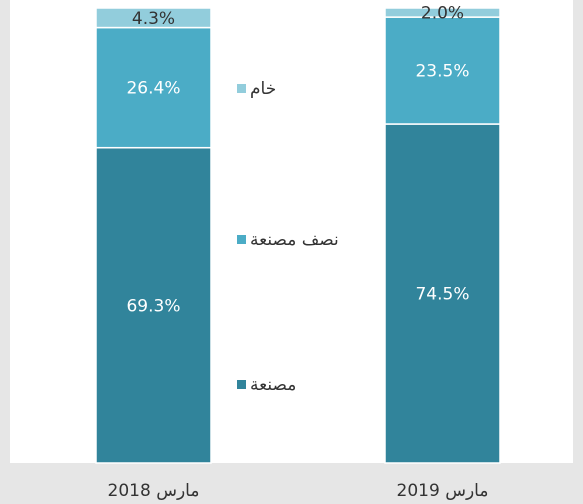 Image resolution: width=583 pixels, height=504 pixels. I want to click on legend-label: خام, so click(263, 89).